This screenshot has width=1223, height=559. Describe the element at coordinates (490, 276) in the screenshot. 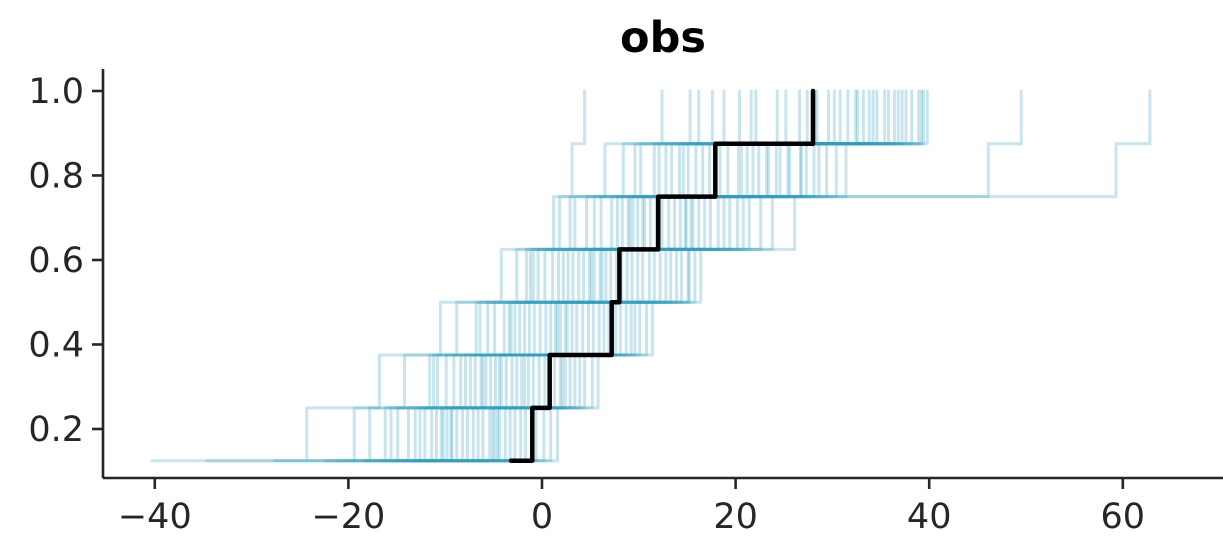

I see `predictive-ecdf-curve` at that location.